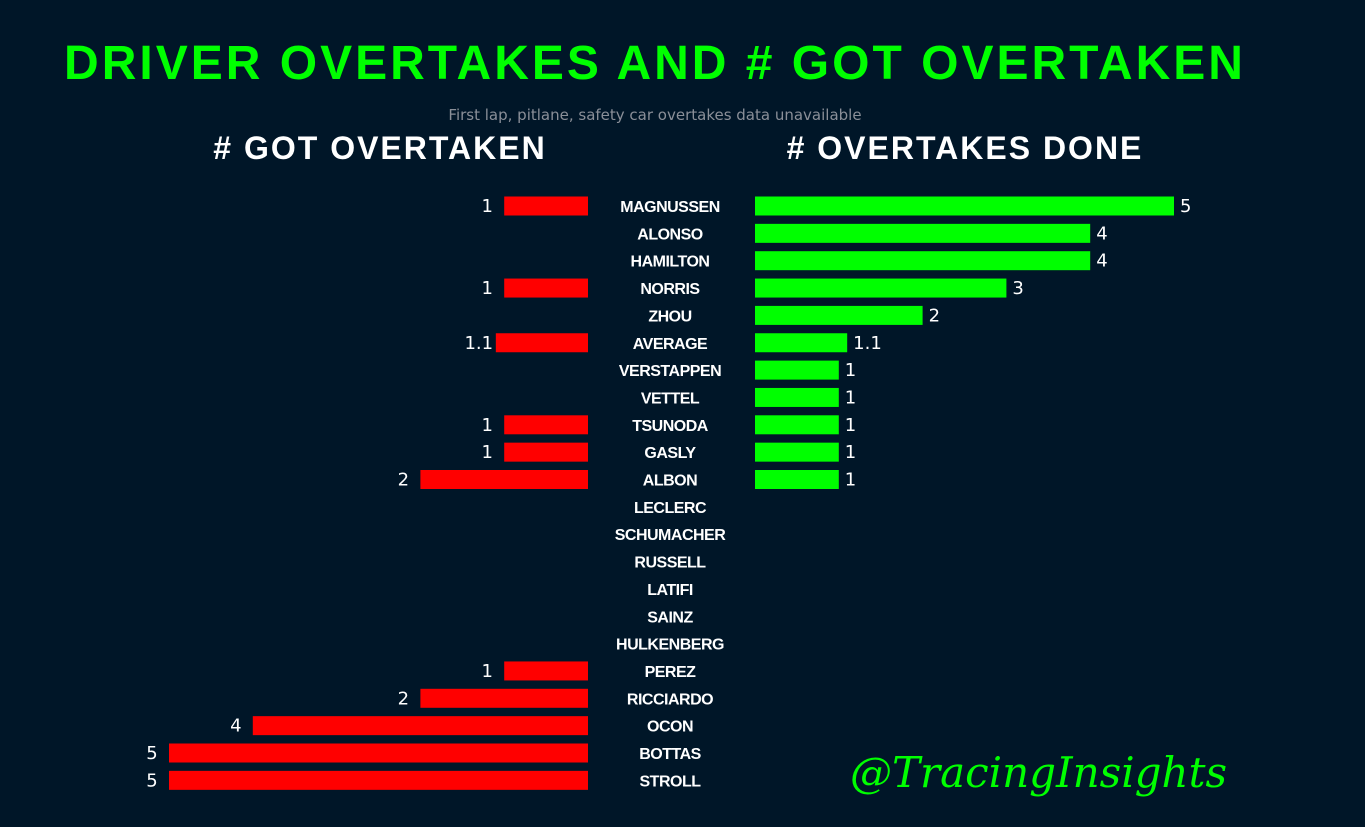 The width and height of the screenshot is (1365, 827). What do you see at coordinates (867, 343) in the screenshot?
I see `overtakes-done-value-label: 1.1` at bounding box center [867, 343].